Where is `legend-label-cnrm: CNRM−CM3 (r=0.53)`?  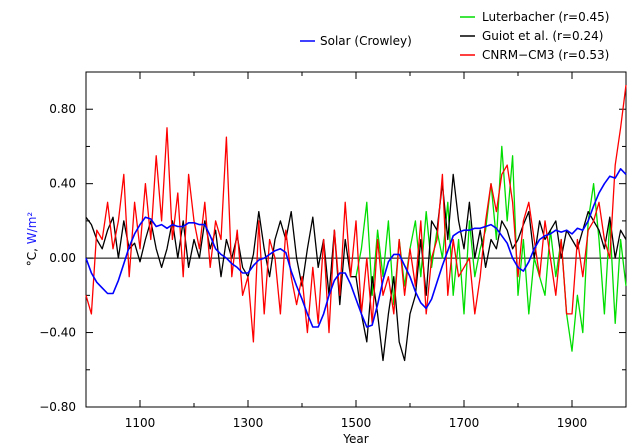 legend-label-cnrm: CNRM−CM3 (r=0.53) is located at coordinates (545, 55).